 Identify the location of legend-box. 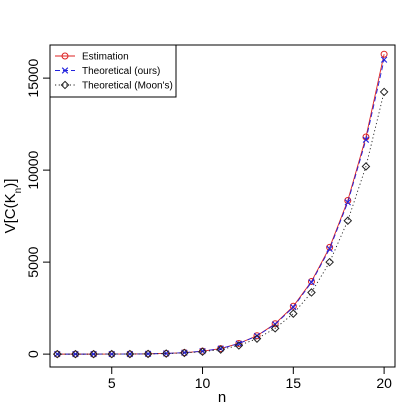
(113, 71).